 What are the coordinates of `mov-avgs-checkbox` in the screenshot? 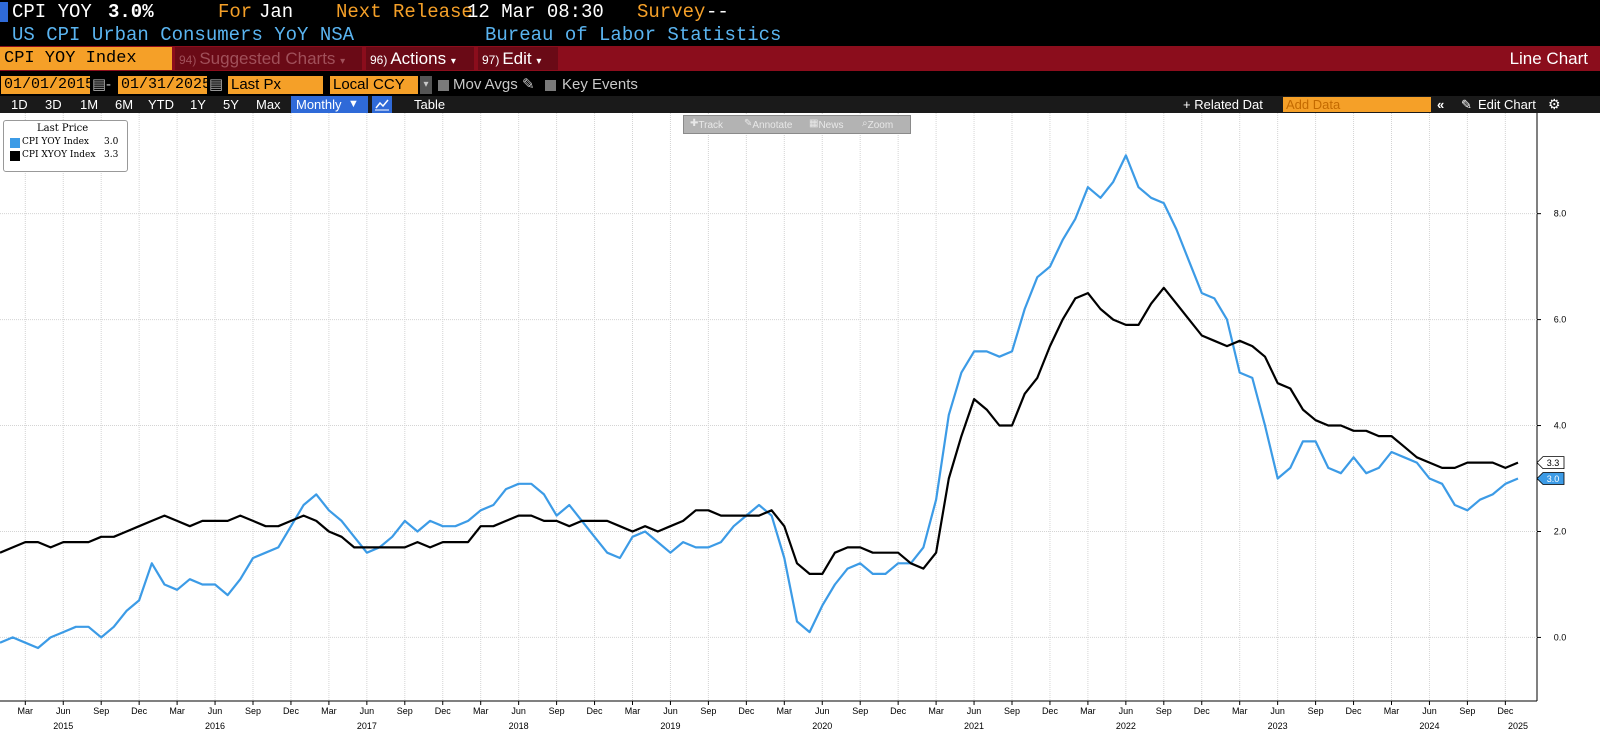 It's located at (443, 85).